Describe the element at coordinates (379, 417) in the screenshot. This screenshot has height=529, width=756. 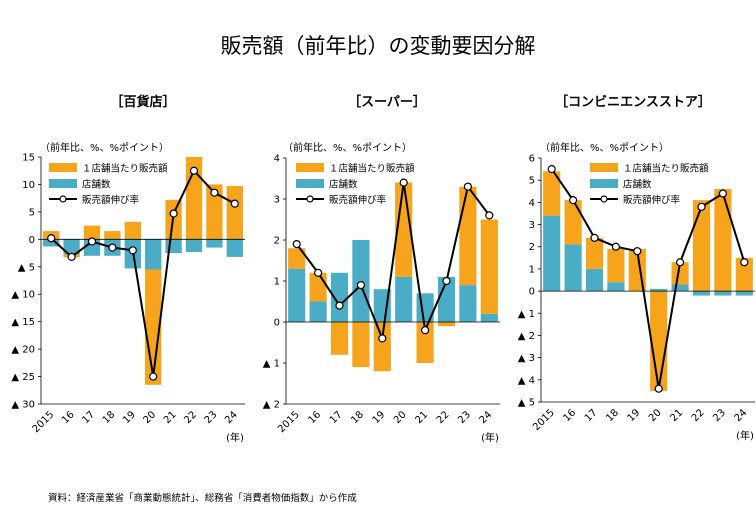
I see `x-tick-label: 19` at that location.